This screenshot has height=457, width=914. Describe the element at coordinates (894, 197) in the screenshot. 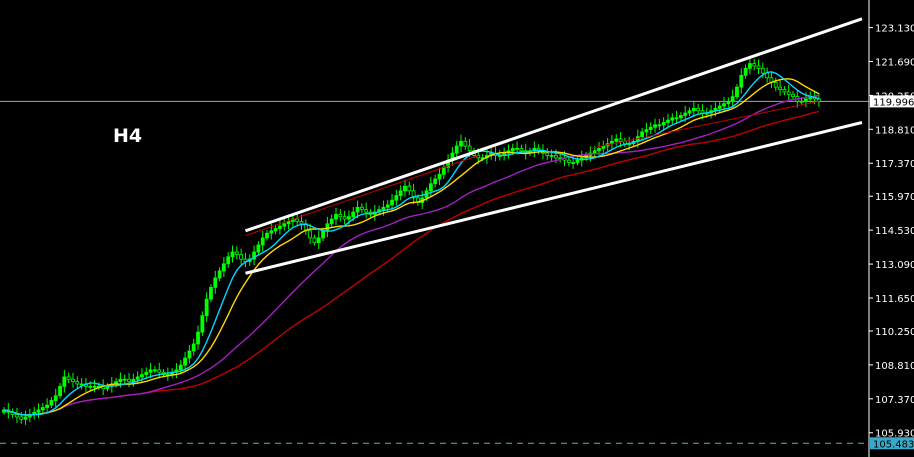

I see `price-tick-label: 115.970` at that location.